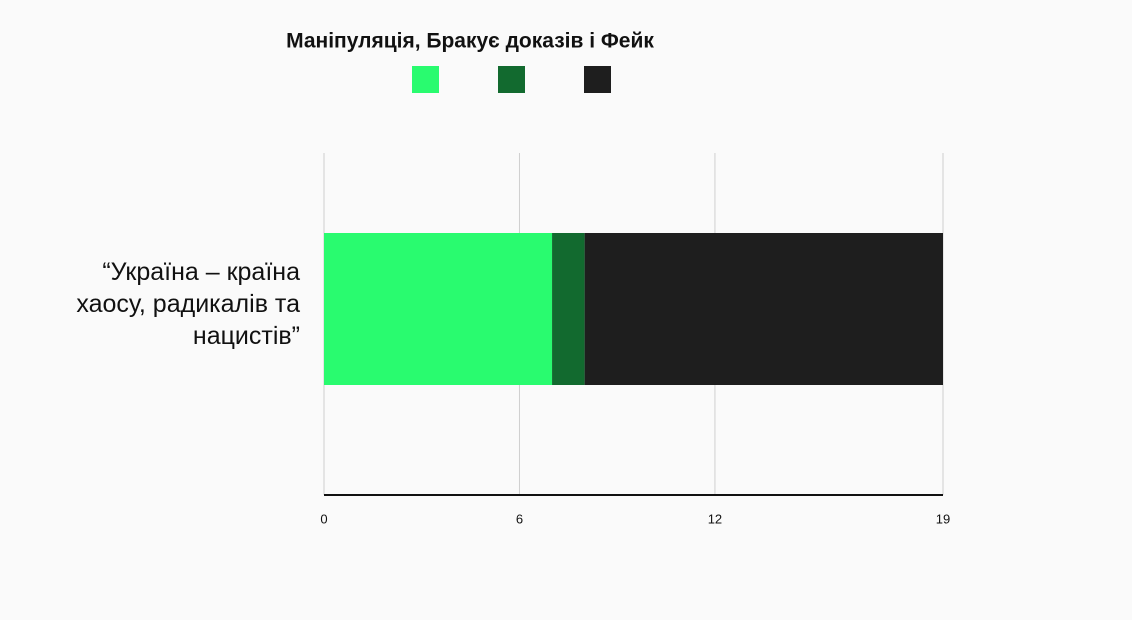  I want to click on x-tick-label: 6, so click(519, 518).